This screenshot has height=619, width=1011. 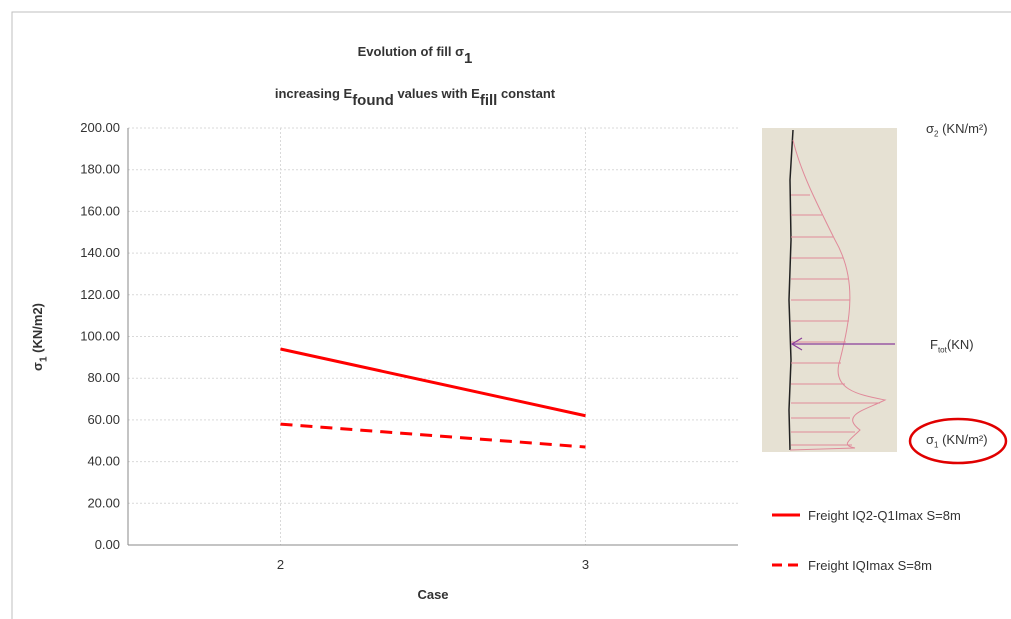 I want to click on y-tick-label: 140.00, so click(x=100, y=252).